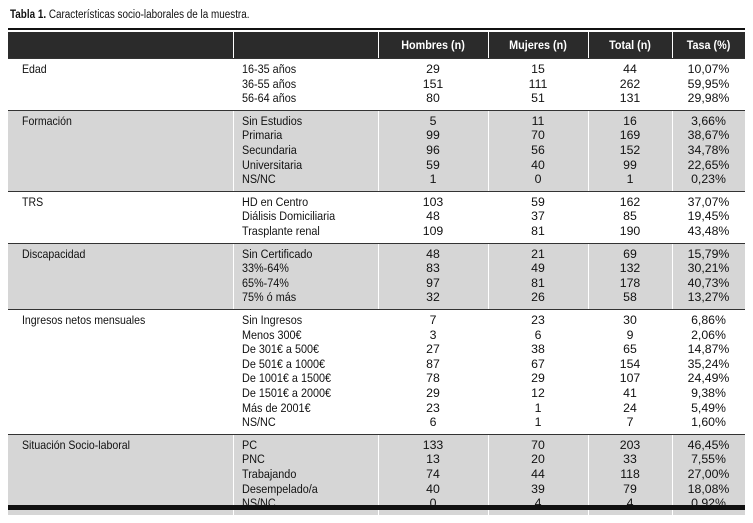 This screenshot has width=753, height=523. What do you see at coordinates (253, 459) in the screenshot?
I see `row-label: PNC` at bounding box center [253, 459].